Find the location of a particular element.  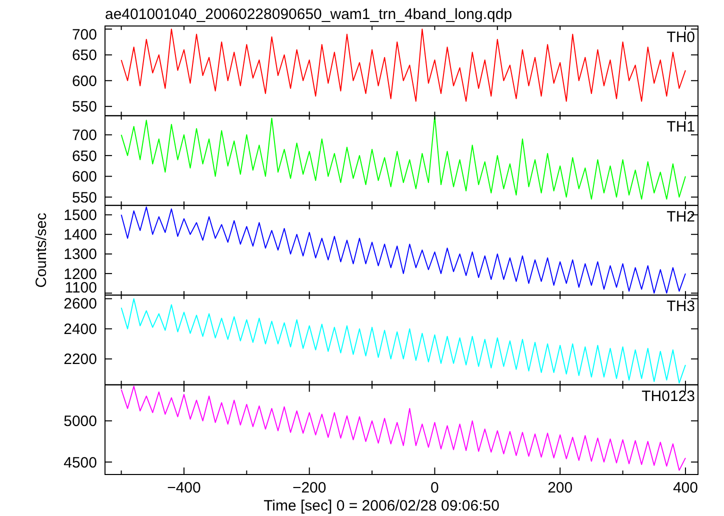

annotation: TH0 is located at coordinates (680, 37).